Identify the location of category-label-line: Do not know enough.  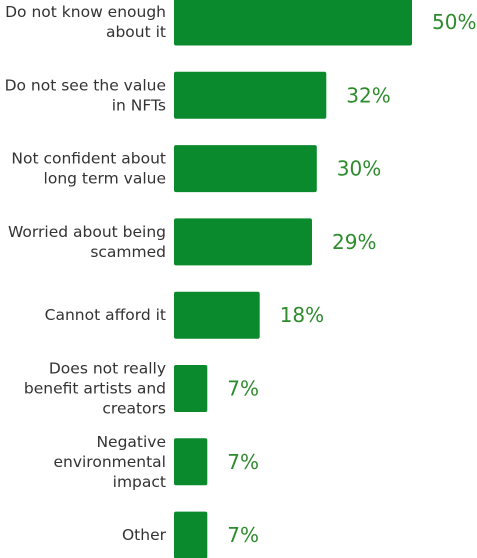
(85, 12).